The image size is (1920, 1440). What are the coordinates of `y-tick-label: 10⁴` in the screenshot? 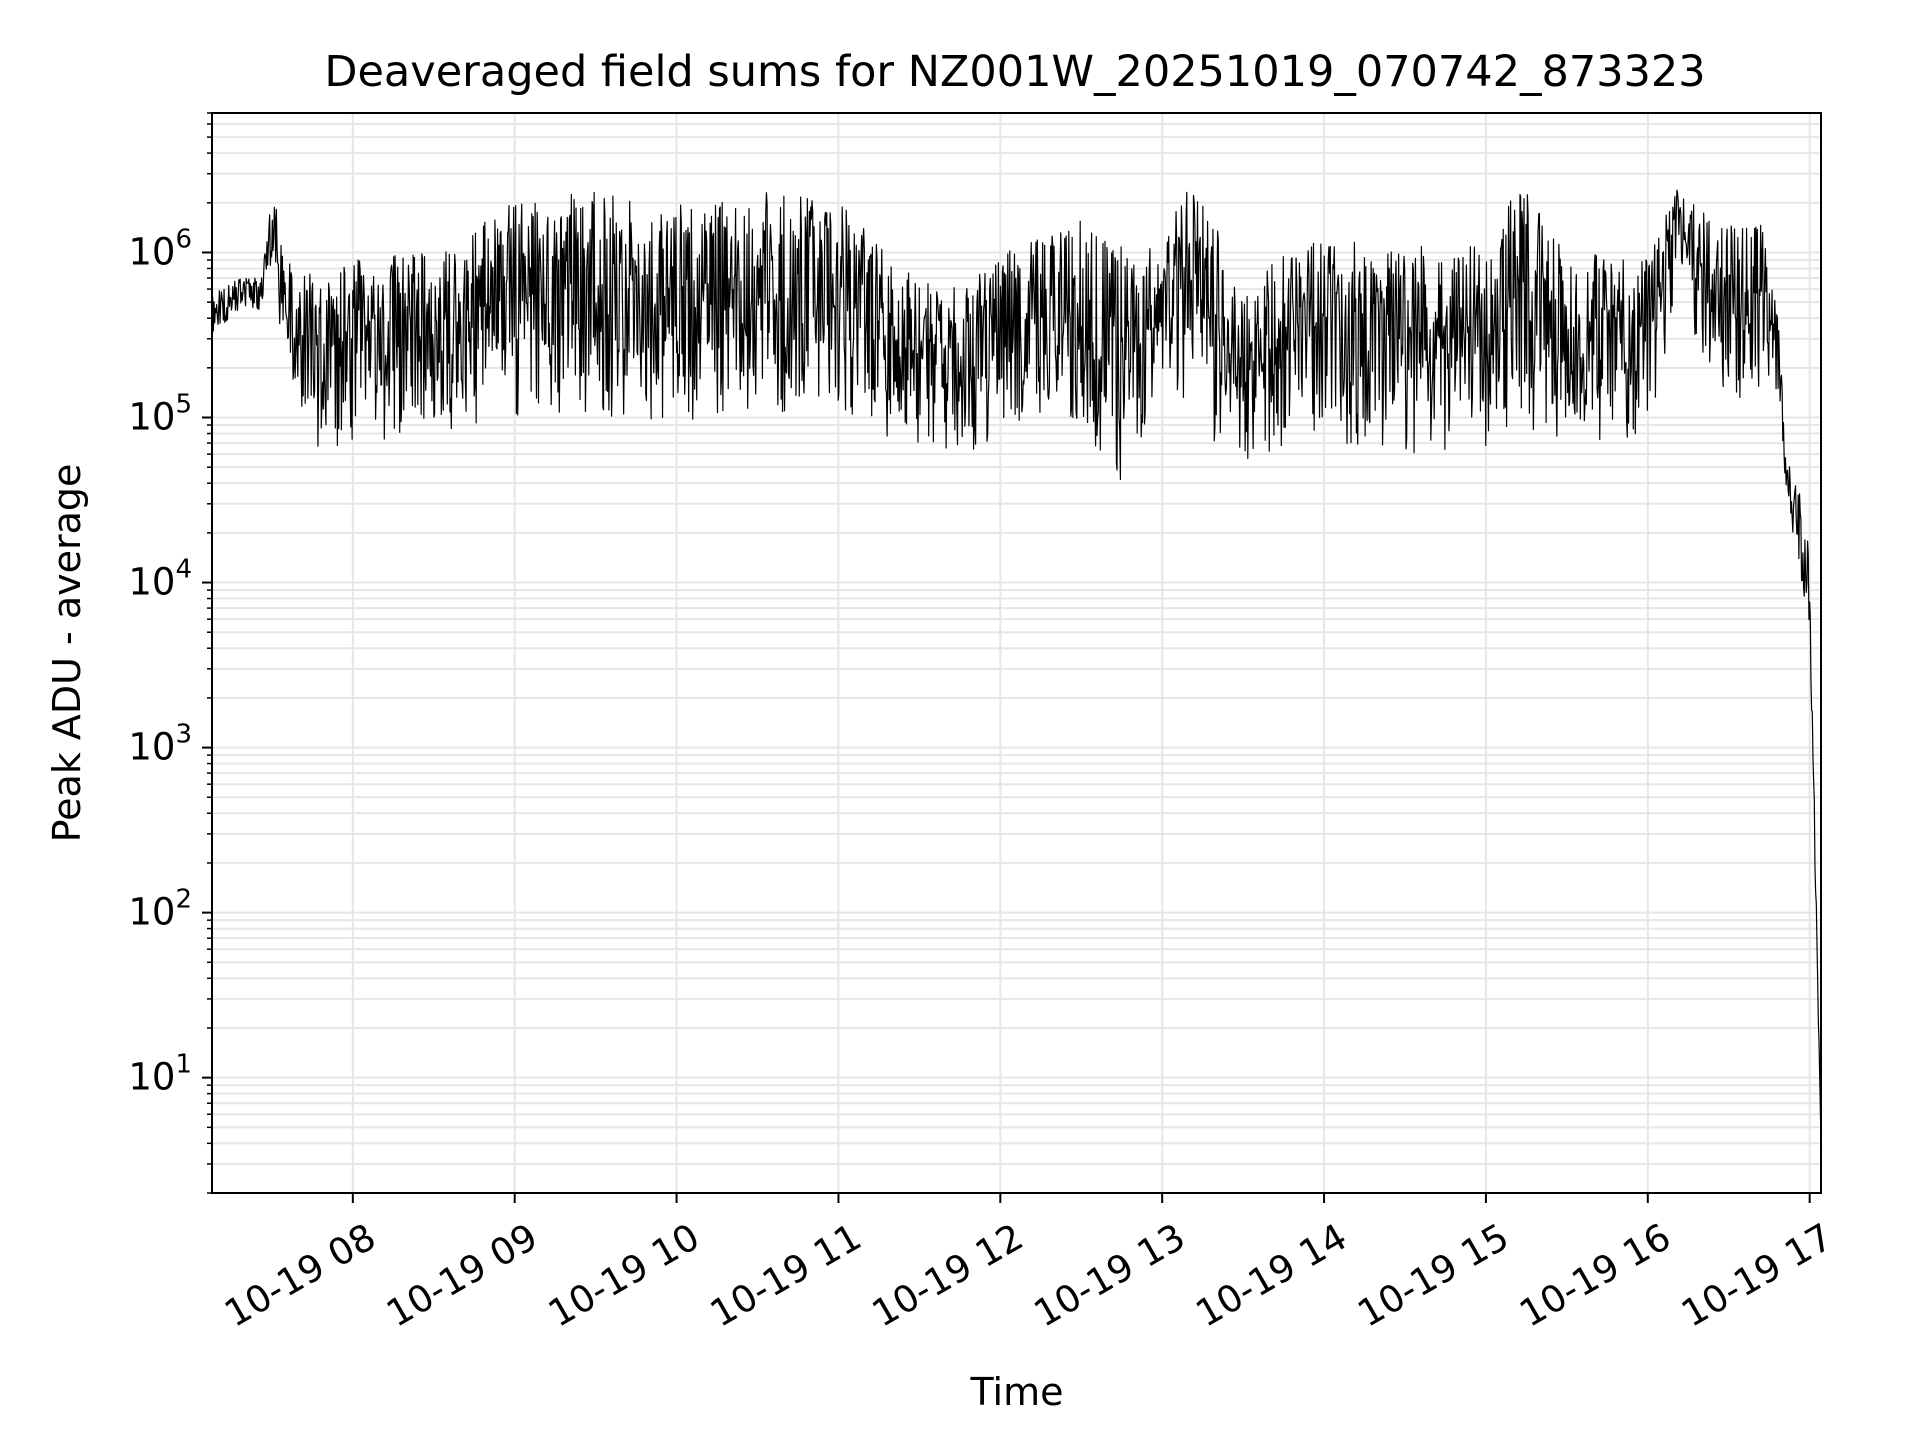 It's located at (160, 579).